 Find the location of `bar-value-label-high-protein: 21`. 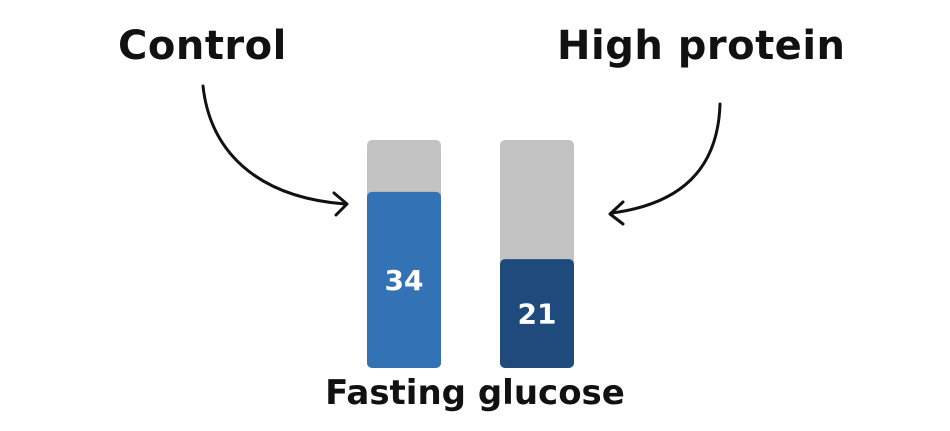

bar-value-label-high-protein: 21 is located at coordinates (537, 314).